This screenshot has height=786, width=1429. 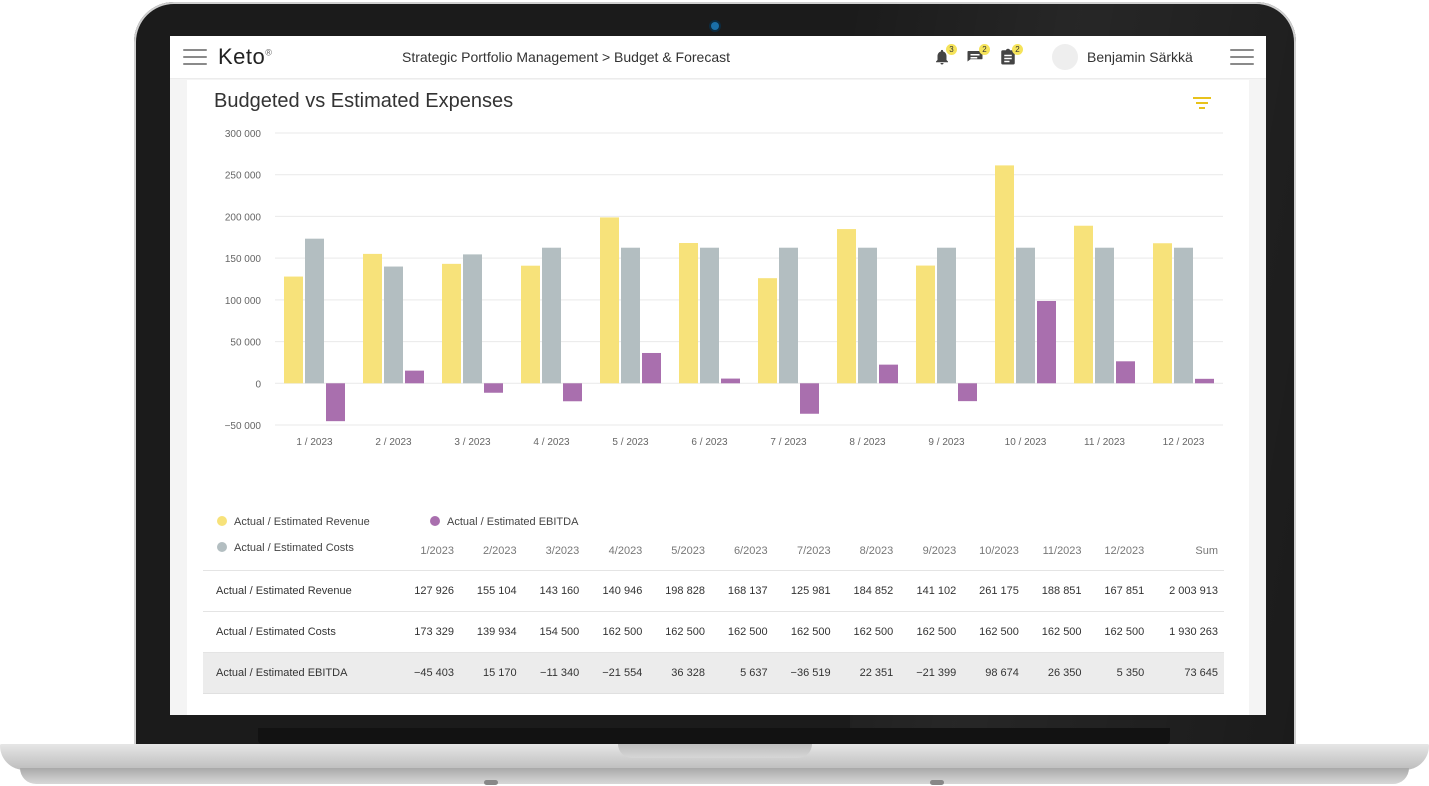 I want to click on legend-item-costs: Actual / Estimated Costs, so click(x=285, y=548).